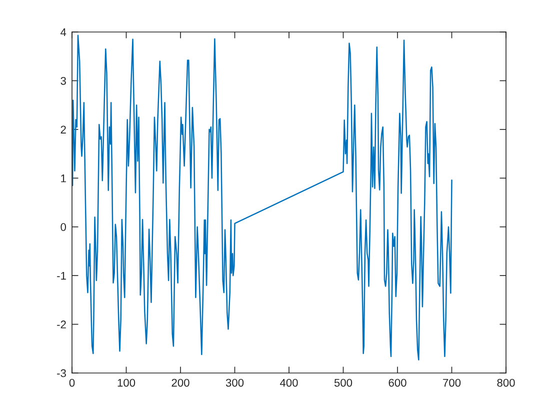 The height and width of the screenshot is (420, 560). What do you see at coordinates (235, 382) in the screenshot?
I see `x-tick-label: 300` at bounding box center [235, 382].